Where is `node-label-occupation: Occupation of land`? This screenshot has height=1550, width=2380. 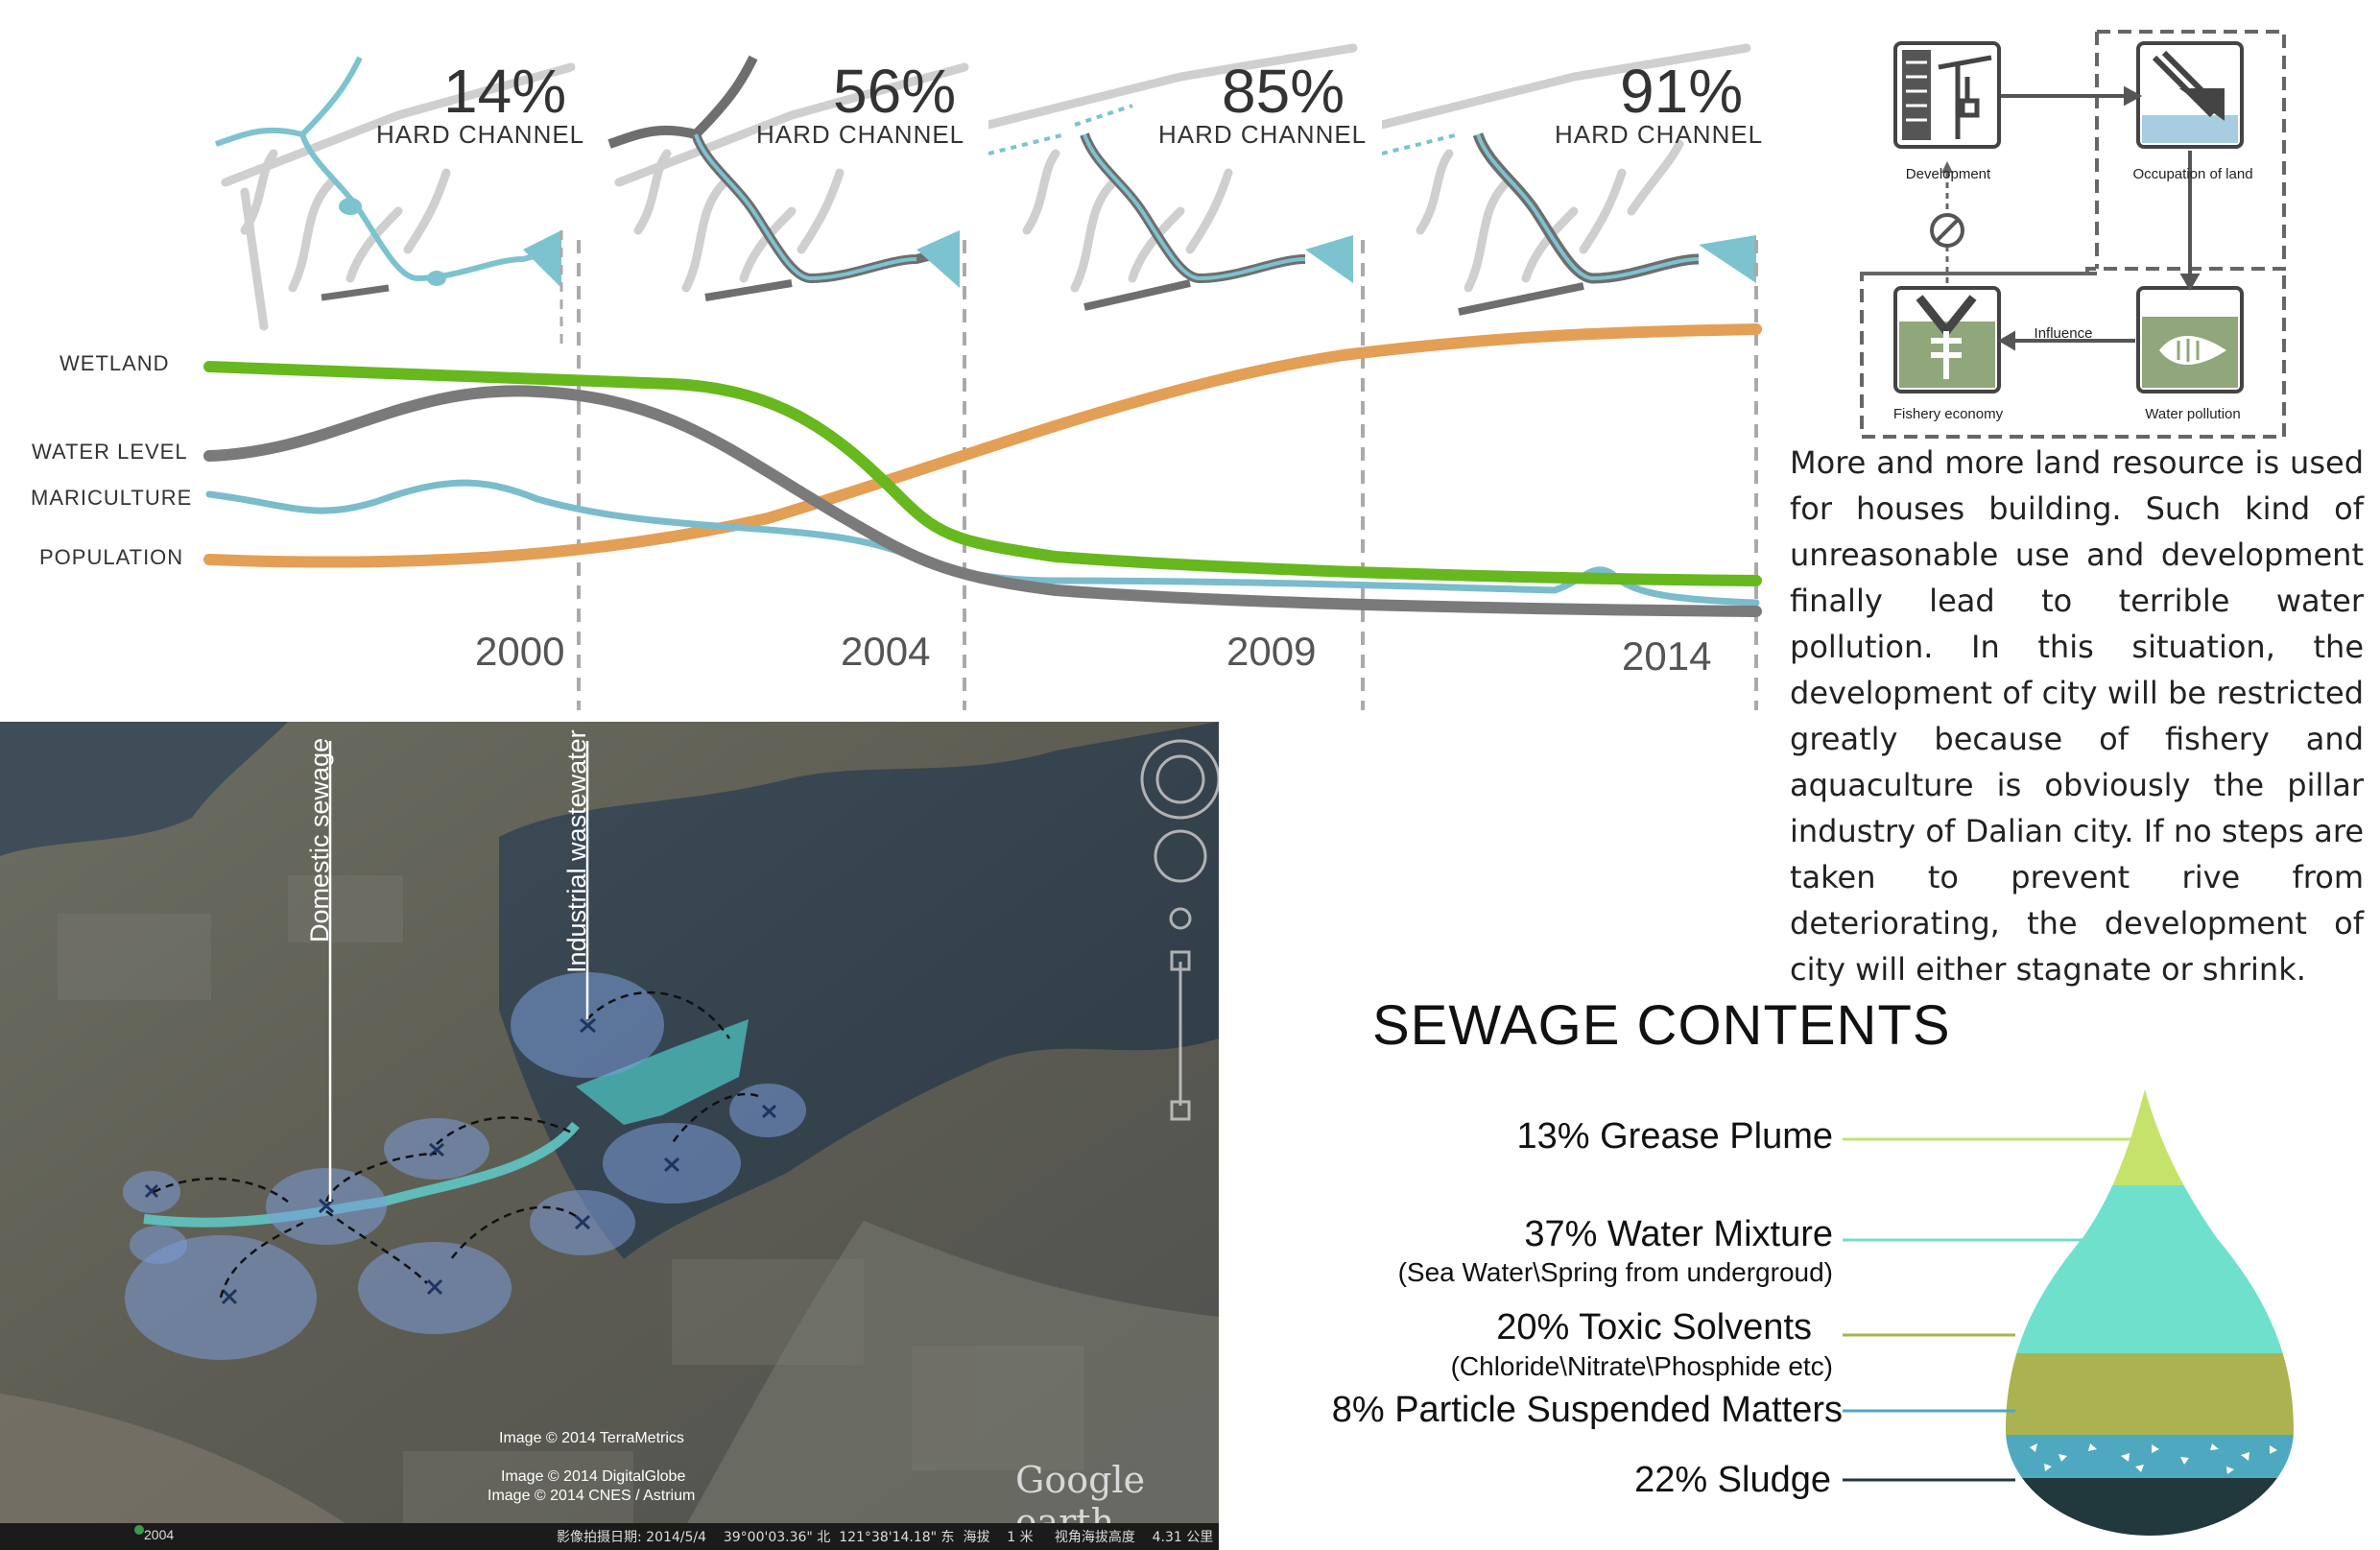 node-label-occupation: Occupation of land is located at coordinates (2192, 174).